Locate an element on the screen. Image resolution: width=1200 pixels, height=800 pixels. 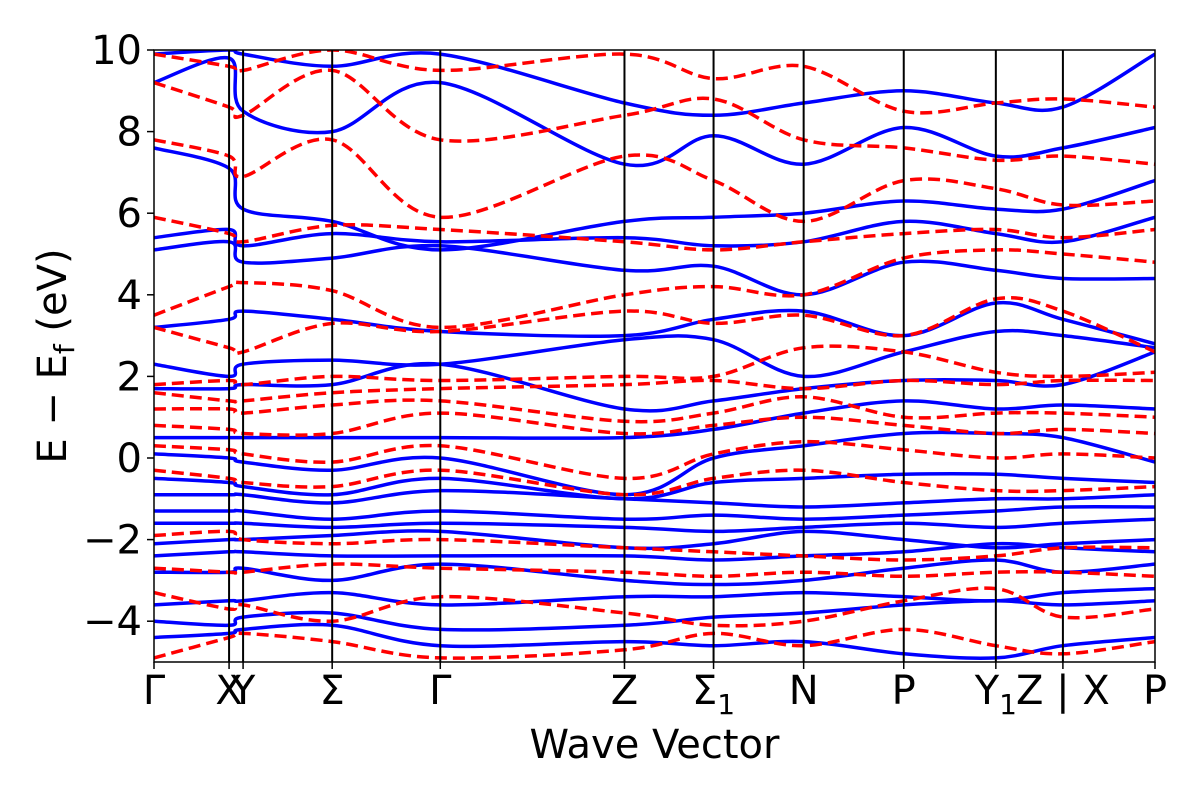
x-tick-label-3: Σ is located at coordinates (332, 691).